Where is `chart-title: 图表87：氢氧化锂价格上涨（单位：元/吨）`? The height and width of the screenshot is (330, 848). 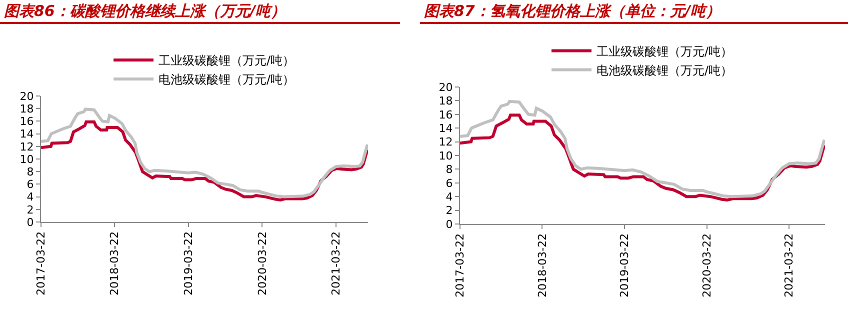 chart-title: 图表87：氢氧化锂价格上涨（单位：元/吨） is located at coordinates (634, 12).